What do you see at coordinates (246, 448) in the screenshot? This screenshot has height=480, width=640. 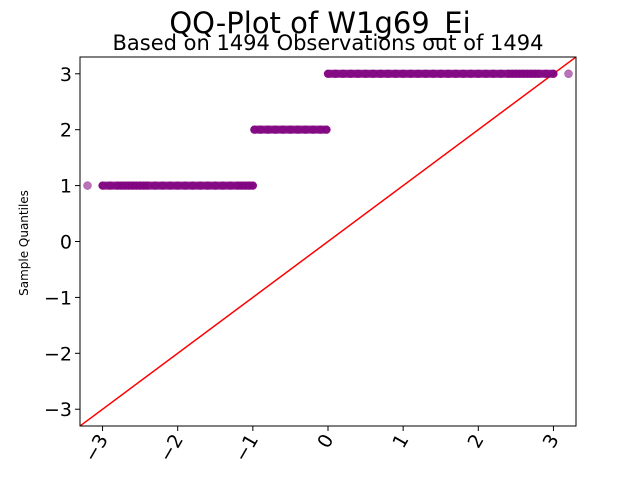 I see `x-tick-label: −1` at bounding box center [246, 448].